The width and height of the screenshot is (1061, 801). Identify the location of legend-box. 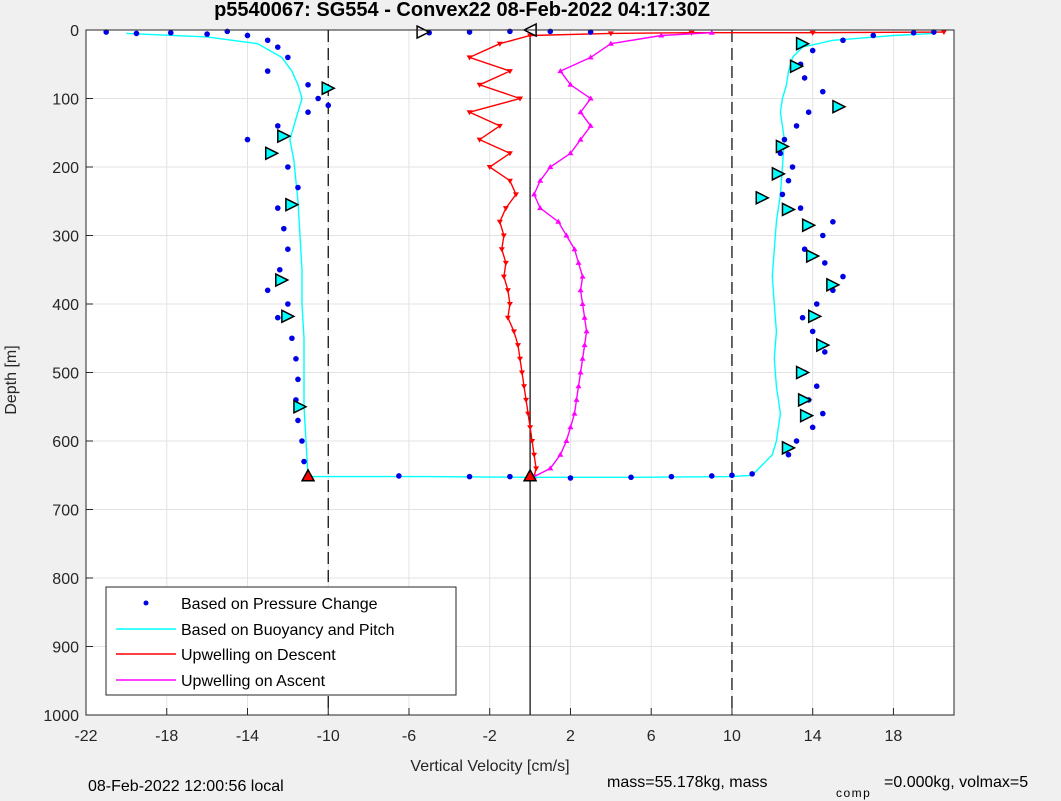
(281, 641).